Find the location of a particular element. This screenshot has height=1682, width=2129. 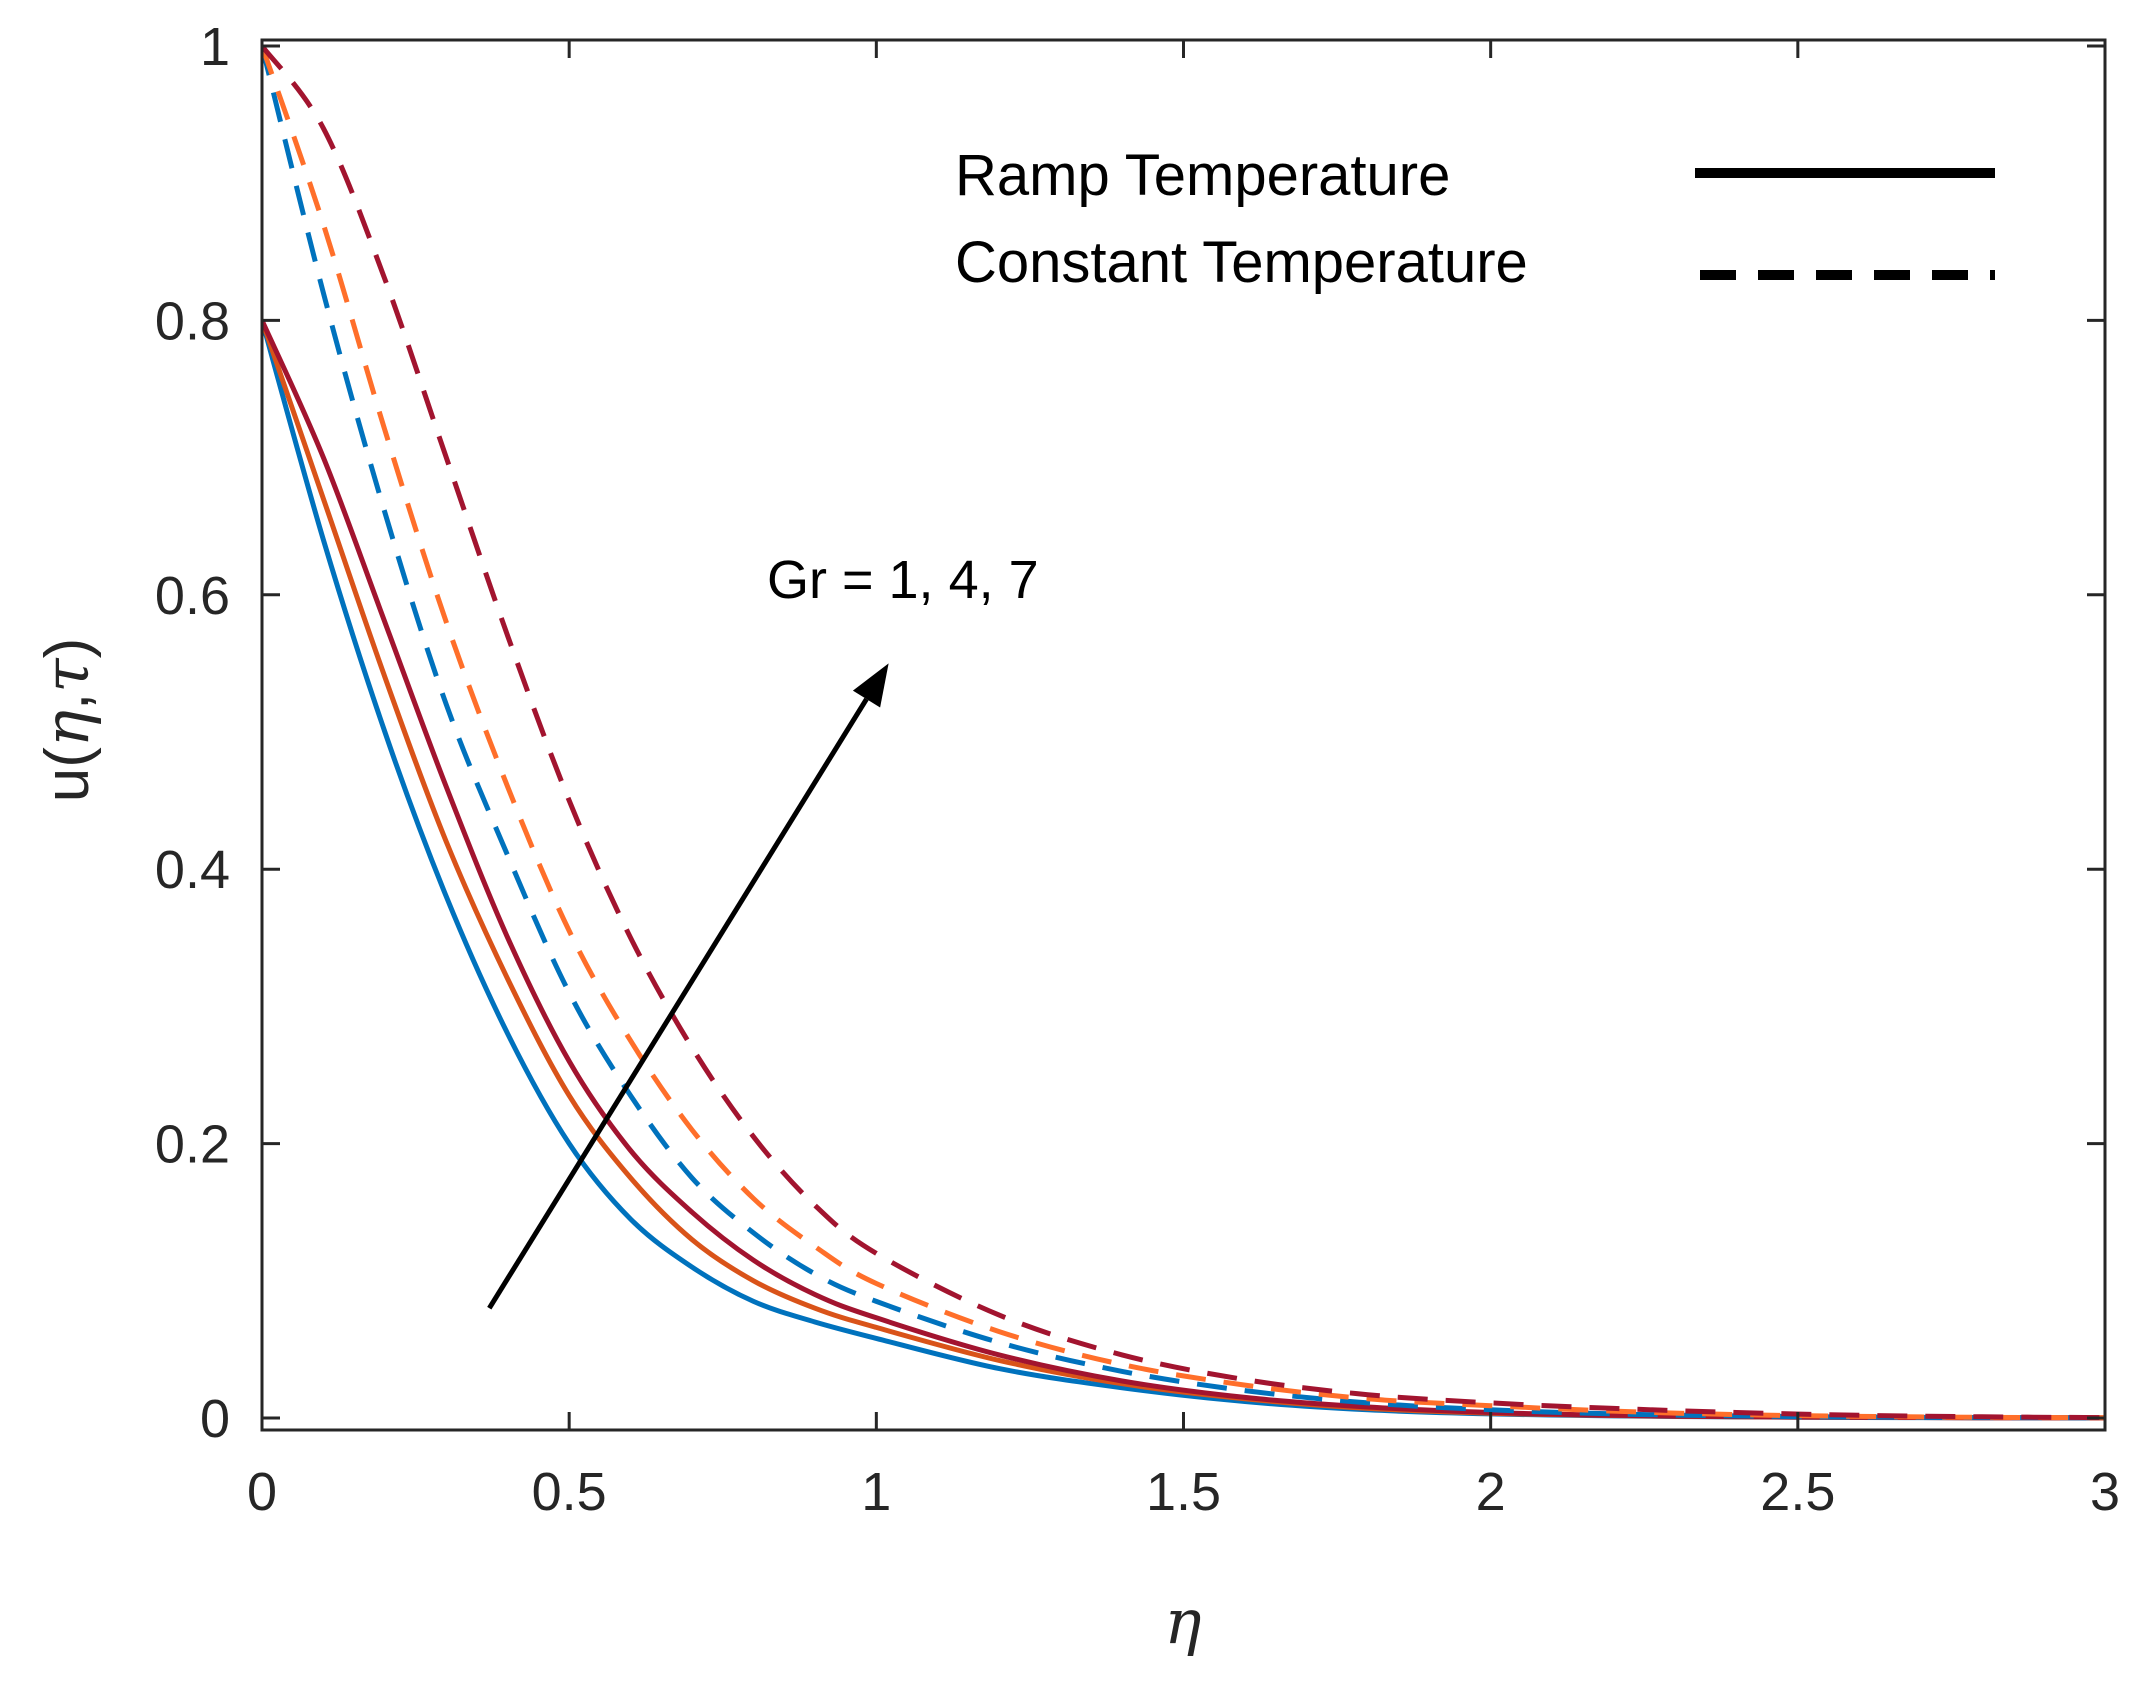

annotation-arrow is located at coordinates (678, 1003).